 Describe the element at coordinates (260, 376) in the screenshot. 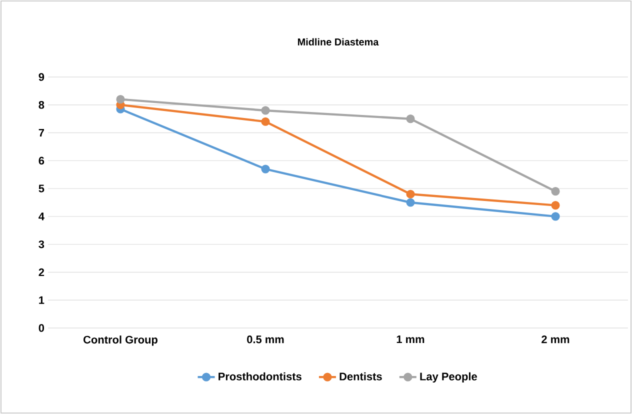

I see `legend-label: Prosthodontists` at that location.